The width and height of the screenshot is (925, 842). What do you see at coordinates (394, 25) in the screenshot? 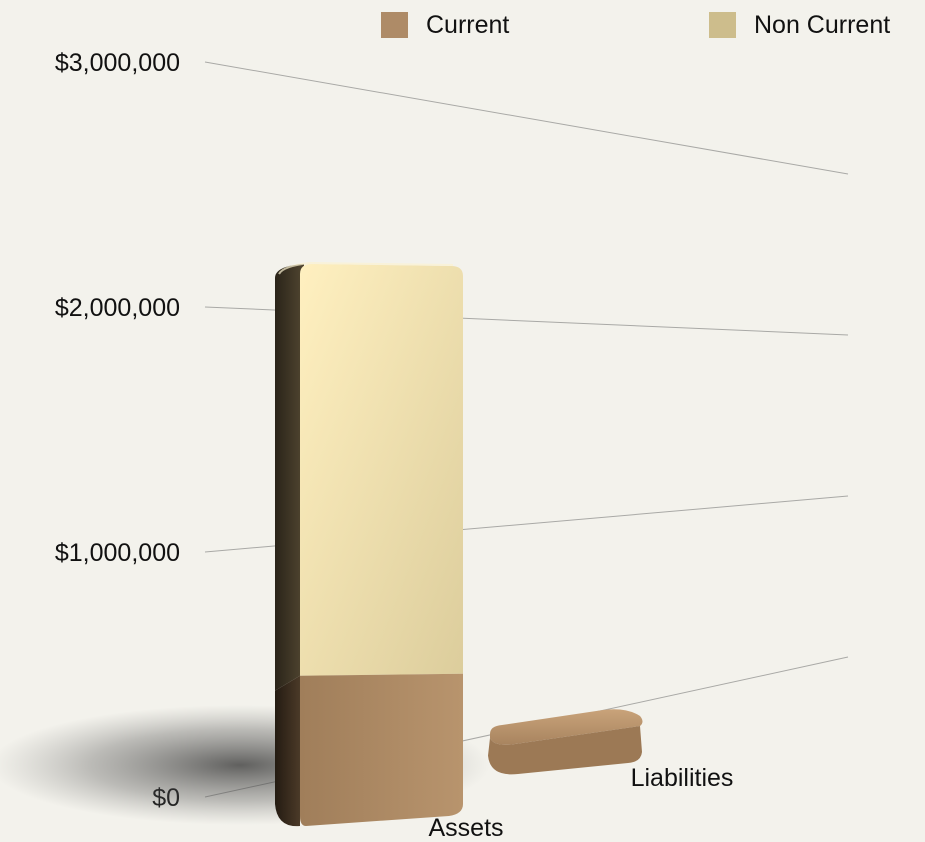
I see `legend-swatch-current` at bounding box center [394, 25].